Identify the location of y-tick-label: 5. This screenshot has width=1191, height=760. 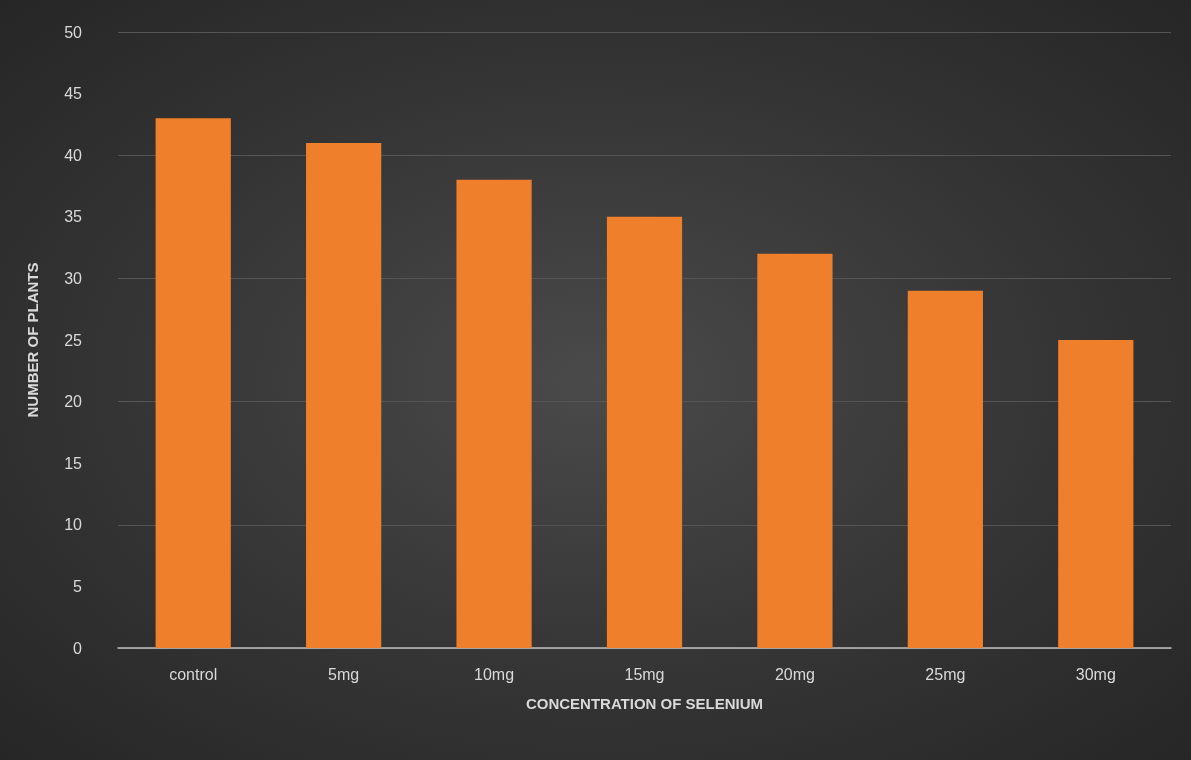
(78, 586).